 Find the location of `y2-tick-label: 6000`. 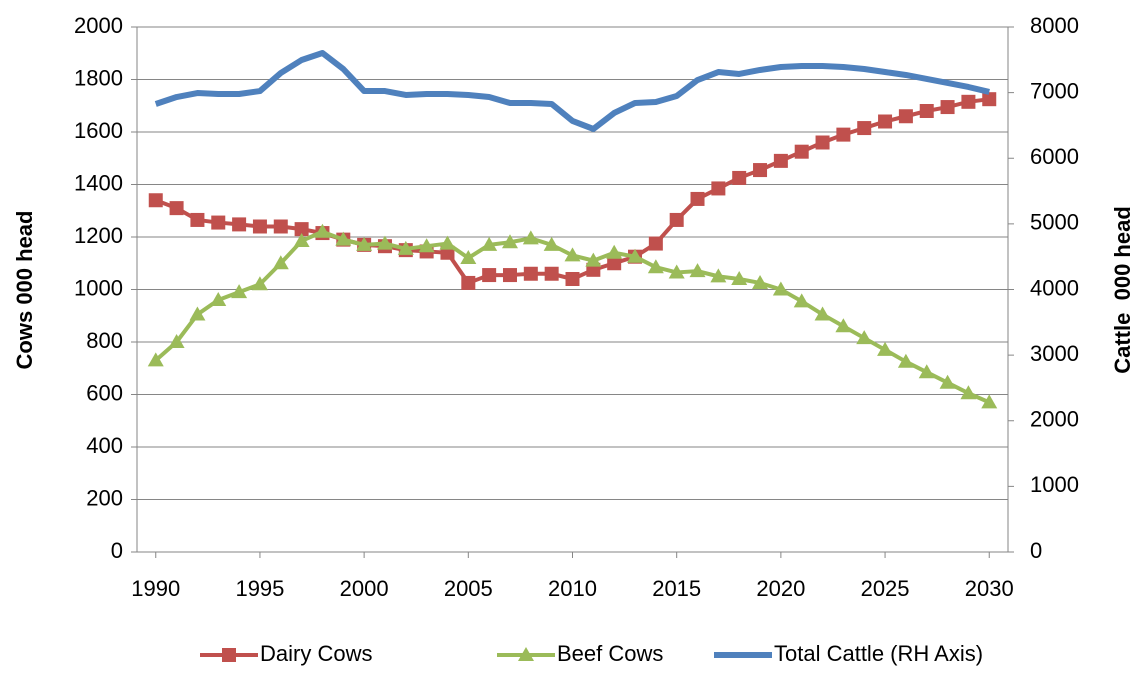

y2-tick-label: 6000 is located at coordinates (1054, 156).